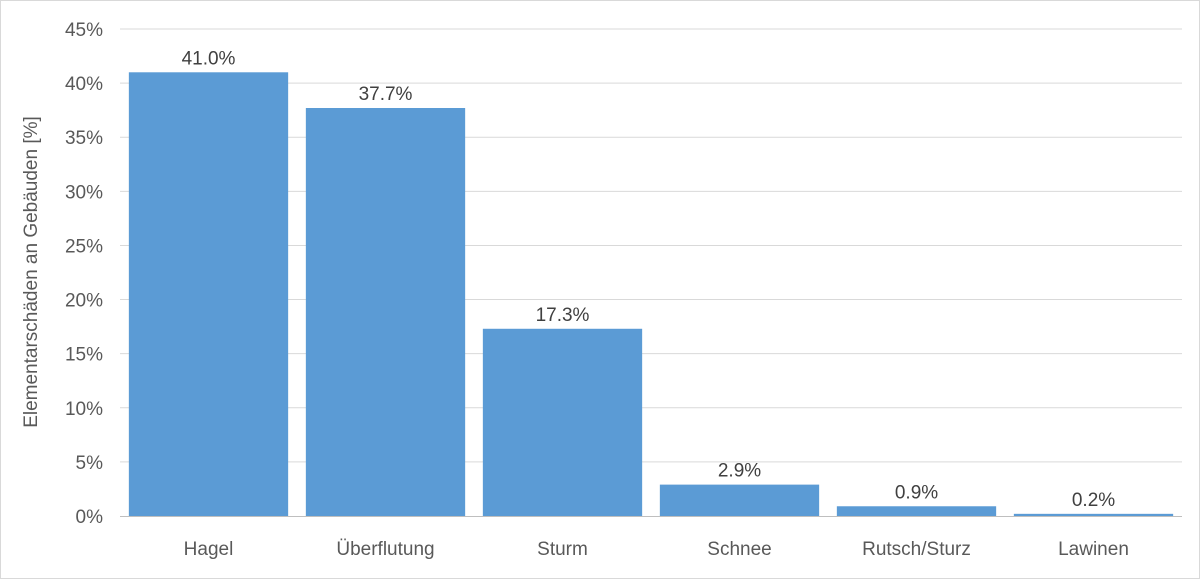 The height and width of the screenshot is (579, 1200). What do you see at coordinates (739, 471) in the screenshot?
I see `data-label: 2.9%` at bounding box center [739, 471].